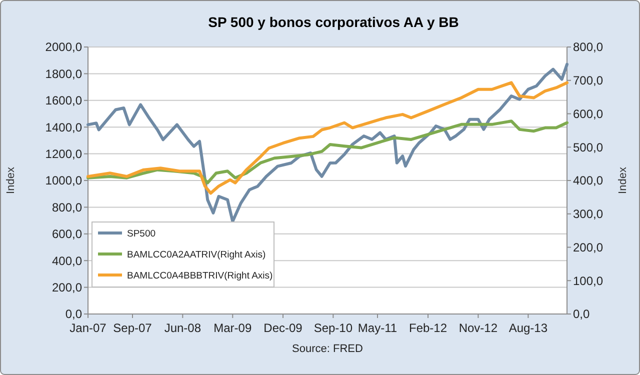  Describe the element at coordinates (67, 261) in the screenshot. I see `y-tick-label: 400,0` at that location.